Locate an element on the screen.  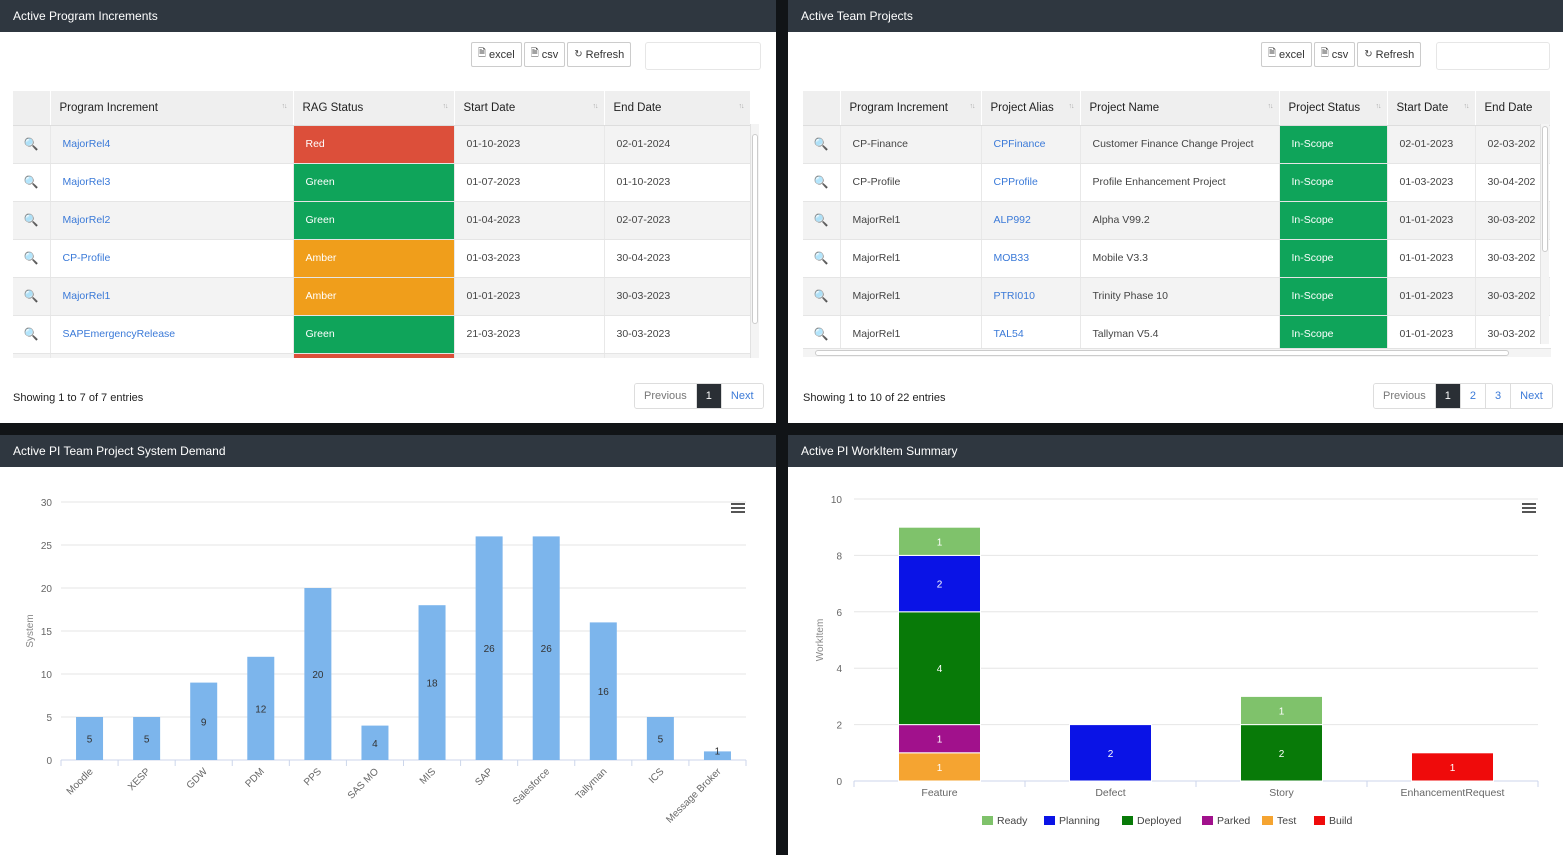
bar-data-label: 2 is located at coordinates (1111, 754).